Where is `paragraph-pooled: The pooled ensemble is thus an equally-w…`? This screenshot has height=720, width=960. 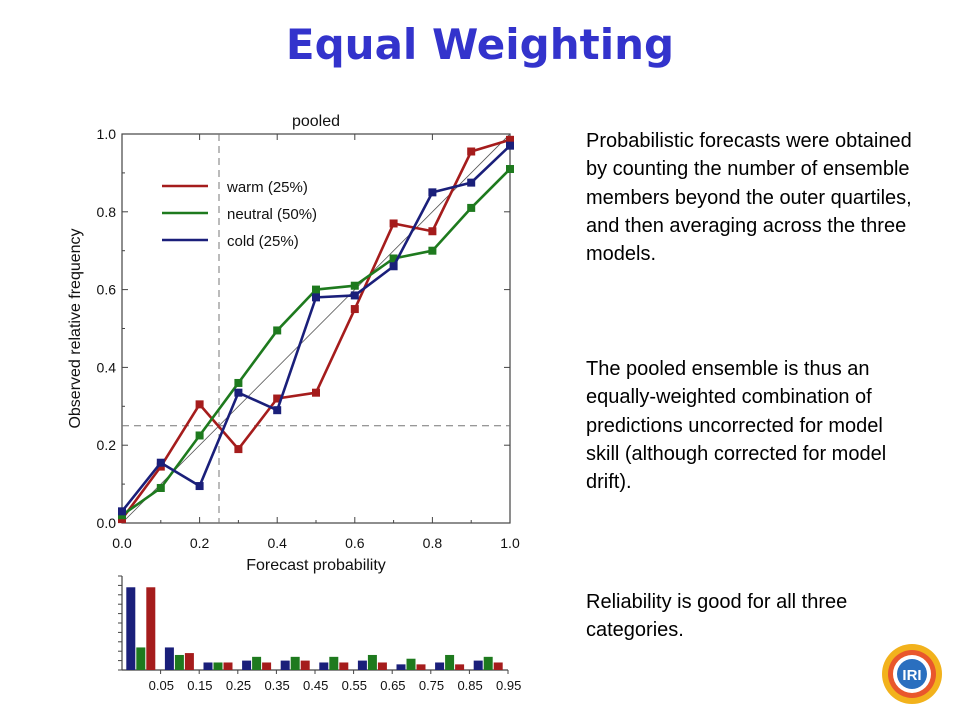
paragraph-pooled: The pooled ensemble is thus an equally-w… is located at coordinates (736, 426).